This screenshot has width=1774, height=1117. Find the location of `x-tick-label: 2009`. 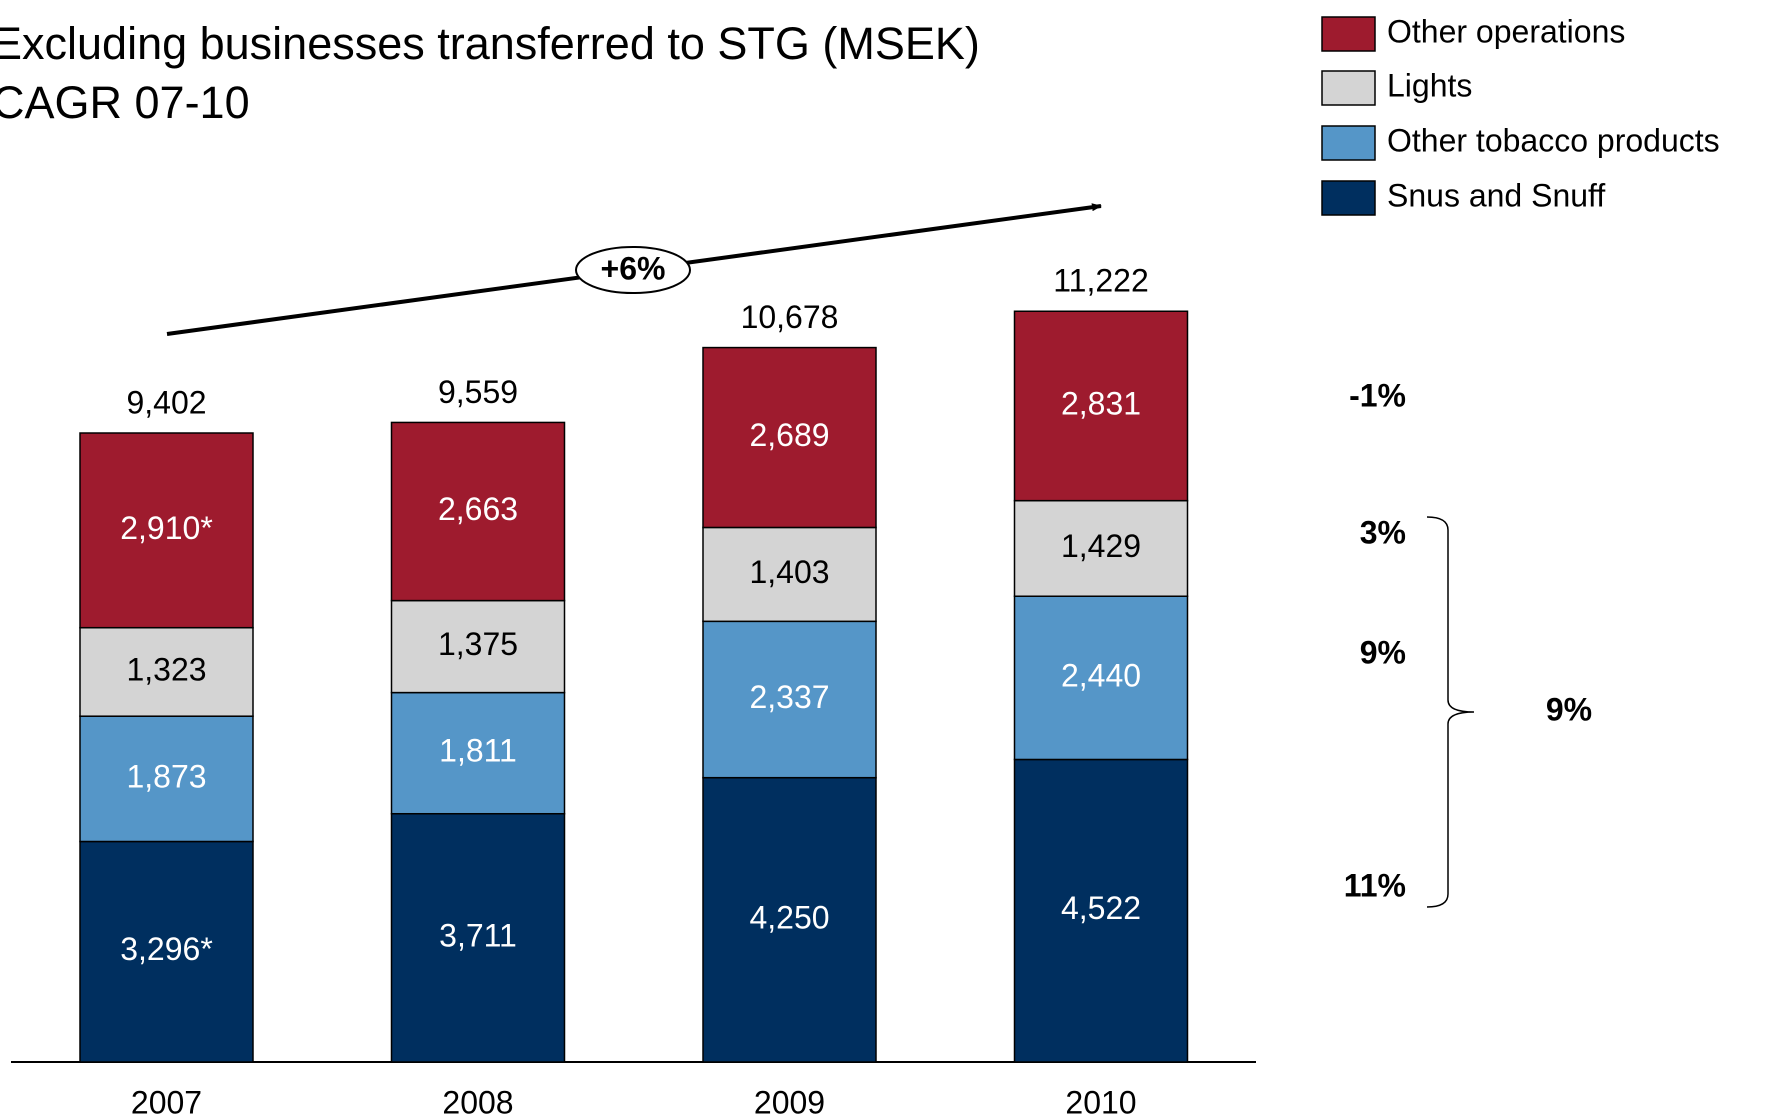

x-tick-label: 2009 is located at coordinates (789, 1100).